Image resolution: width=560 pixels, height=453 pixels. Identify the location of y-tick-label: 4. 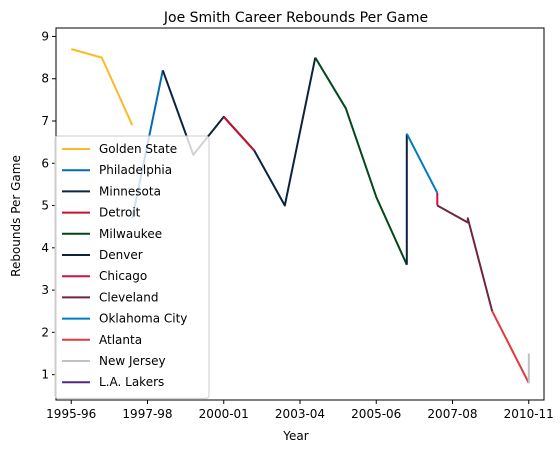
(45, 248).